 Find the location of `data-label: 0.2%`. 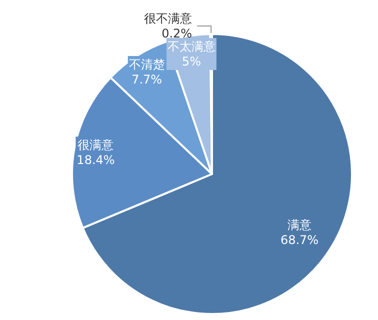

data-label: 0.2% is located at coordinates (177, 33).